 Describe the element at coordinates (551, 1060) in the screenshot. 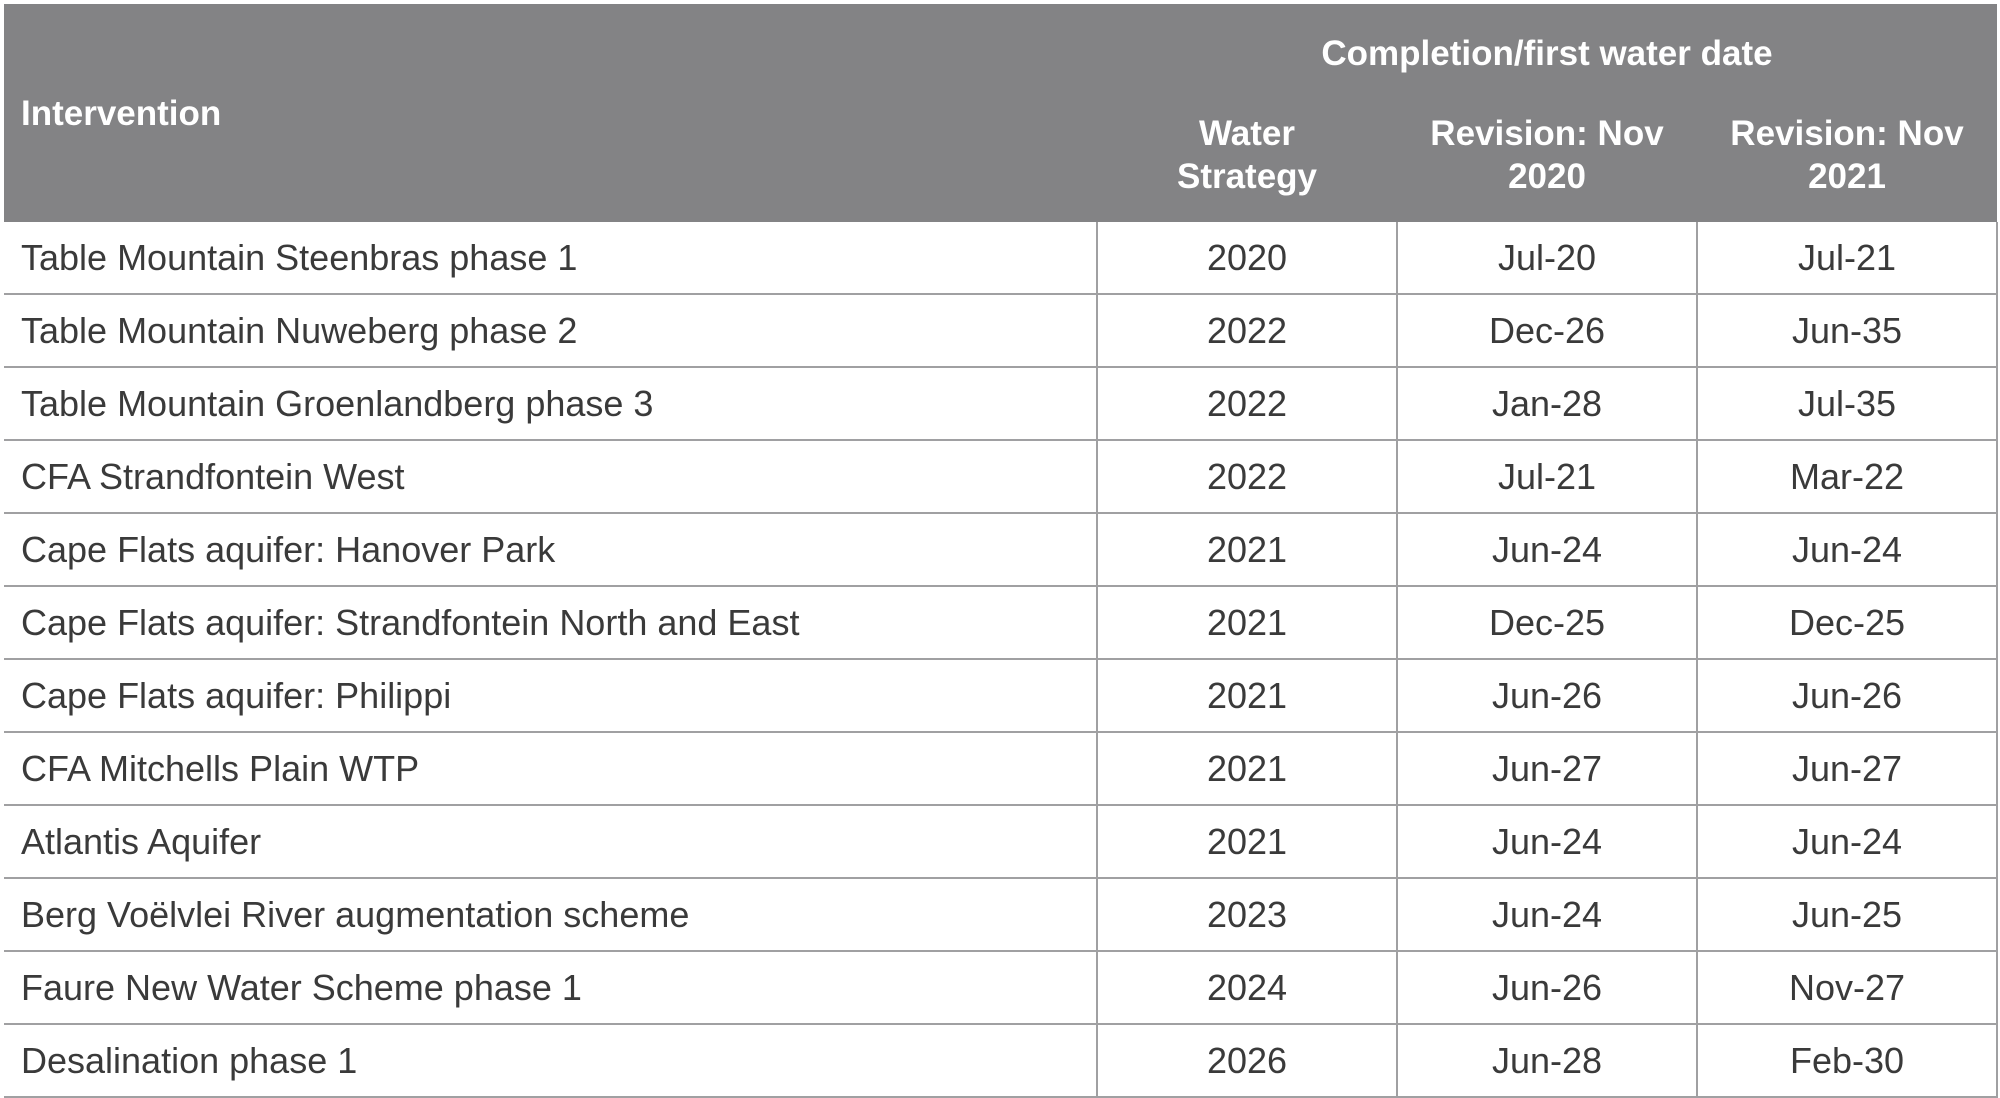

I see `intervention-name: Desalination phase 1` at that location.